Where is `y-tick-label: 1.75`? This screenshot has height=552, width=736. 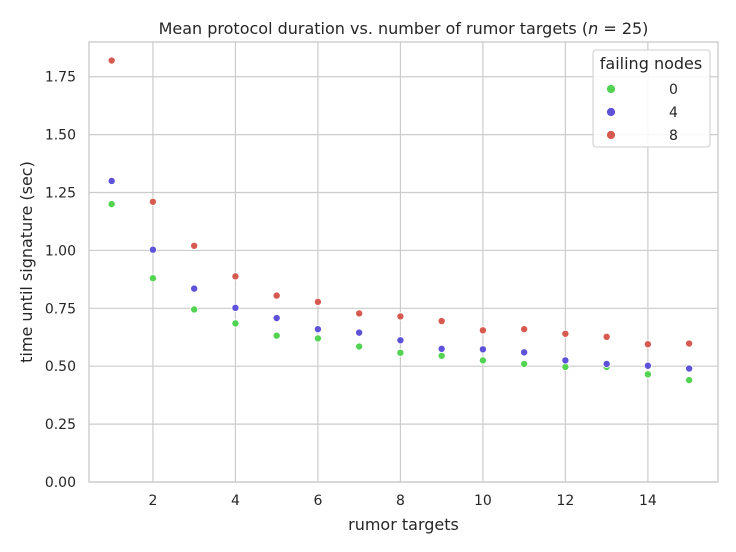 y-tick-label: 1.75 is located at coordinates (60, 78).